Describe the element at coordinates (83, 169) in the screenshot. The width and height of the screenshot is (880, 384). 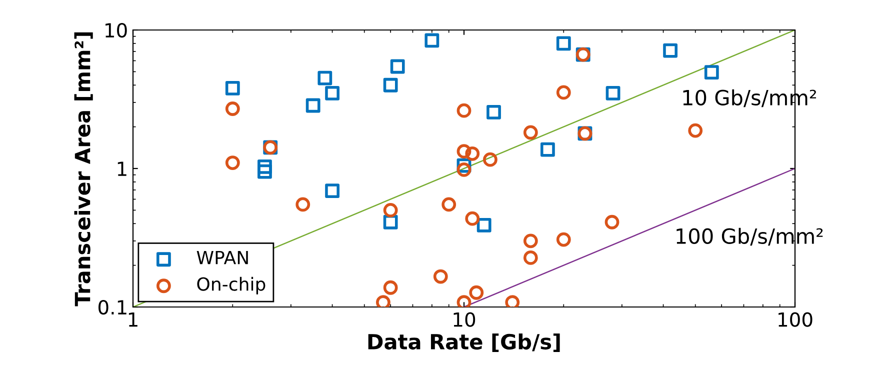
I see `y-axis-title: Transceiver Area [mm²]` at that location.